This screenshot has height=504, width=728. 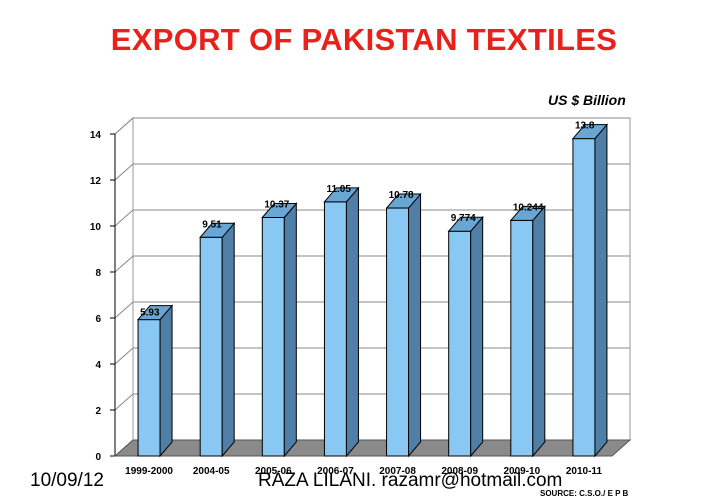 I want to click on x-tick-label: 1999-2000, so click(x=149, y=471).